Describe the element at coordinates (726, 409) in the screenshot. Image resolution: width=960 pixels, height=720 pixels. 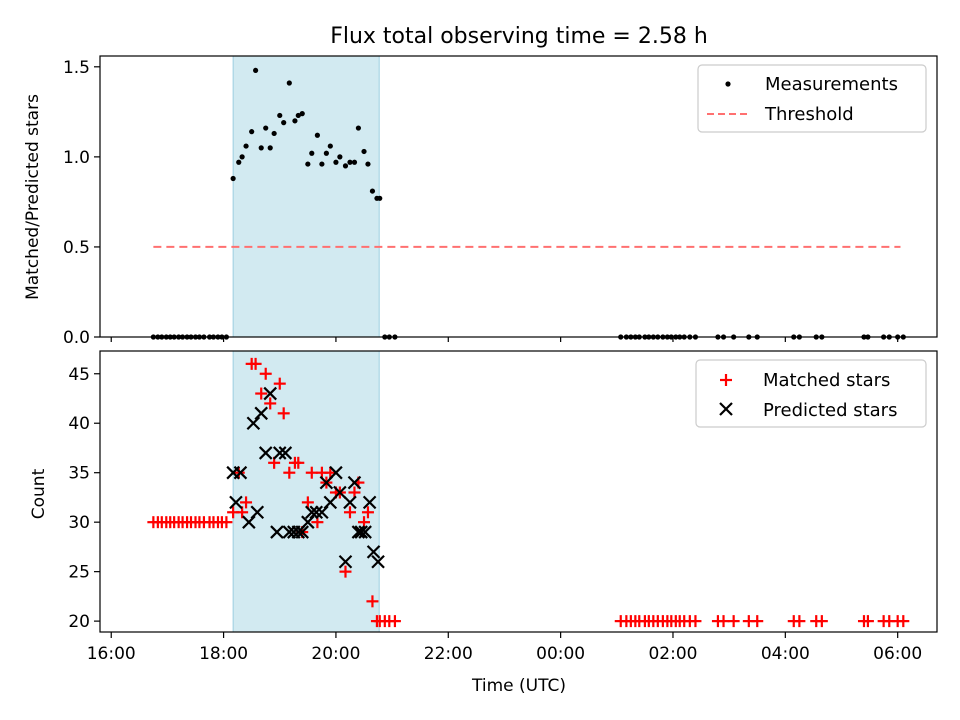
I see `legend-predicted-marker` at that location.